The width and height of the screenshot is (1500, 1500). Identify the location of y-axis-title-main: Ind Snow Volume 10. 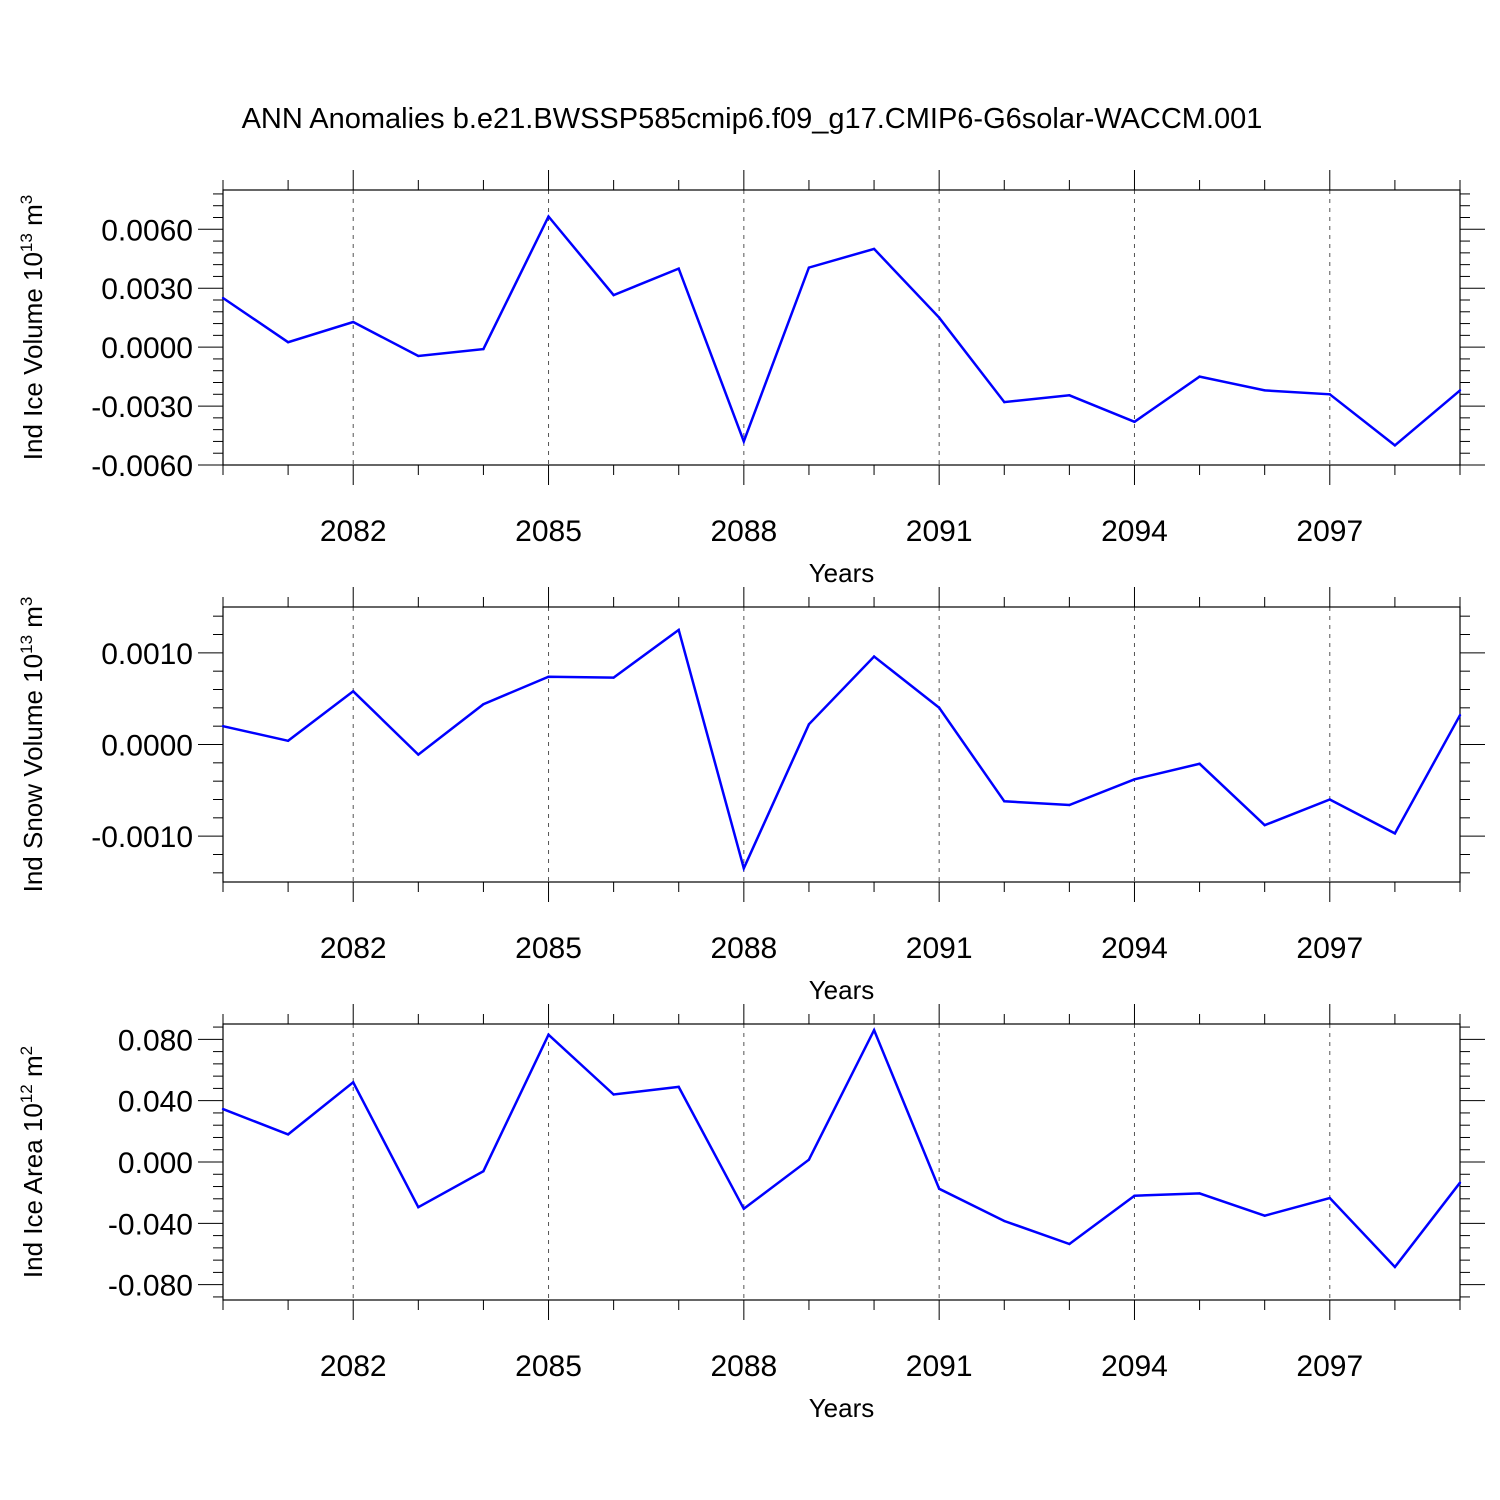
(33, 773).